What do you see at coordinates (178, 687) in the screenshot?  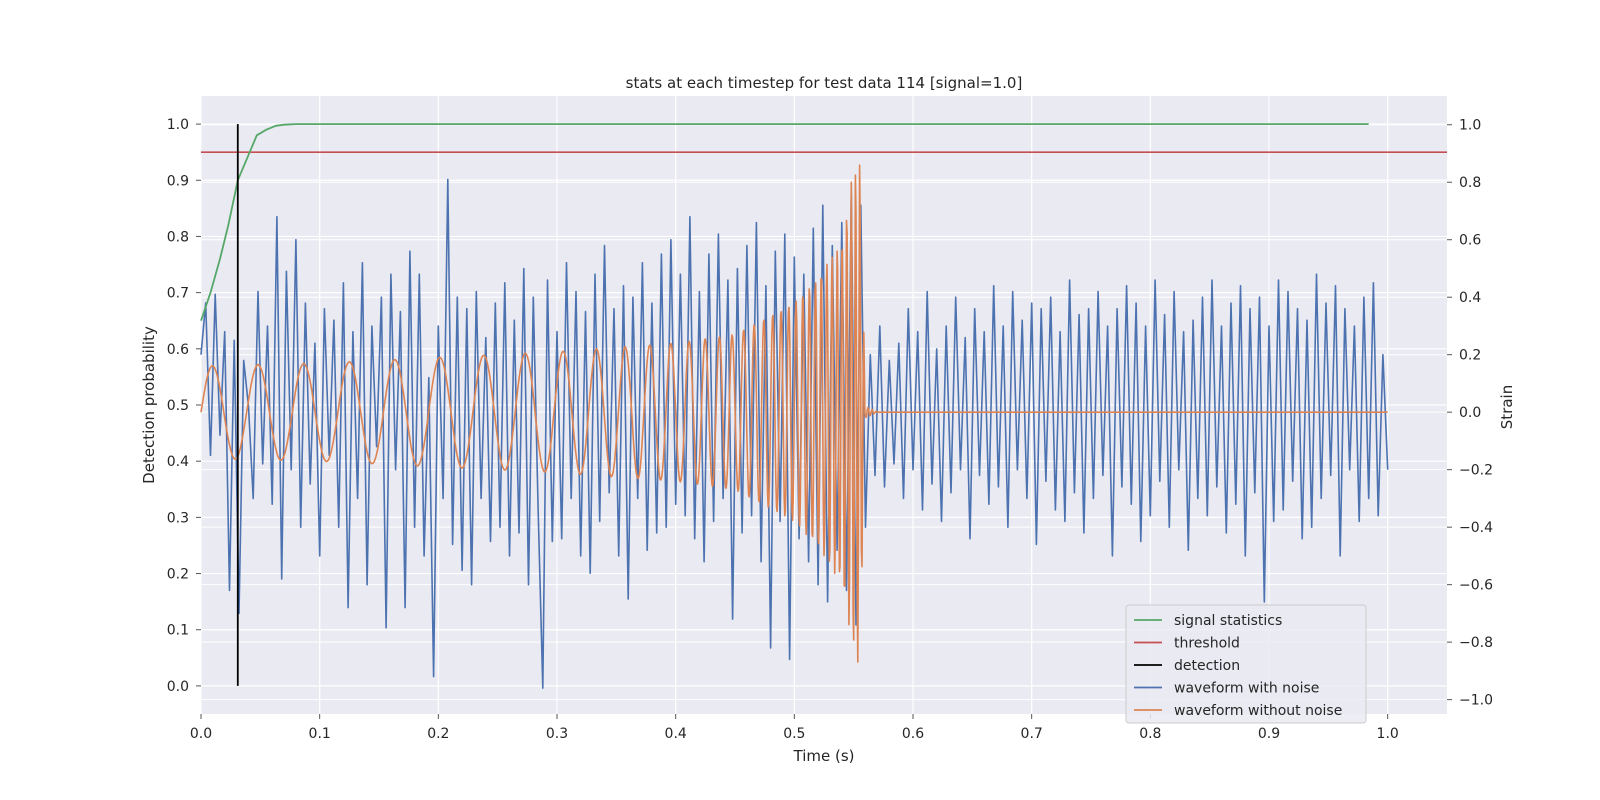 I see `y-left-tick-label: 0.0` at bounding box center [178, 687].